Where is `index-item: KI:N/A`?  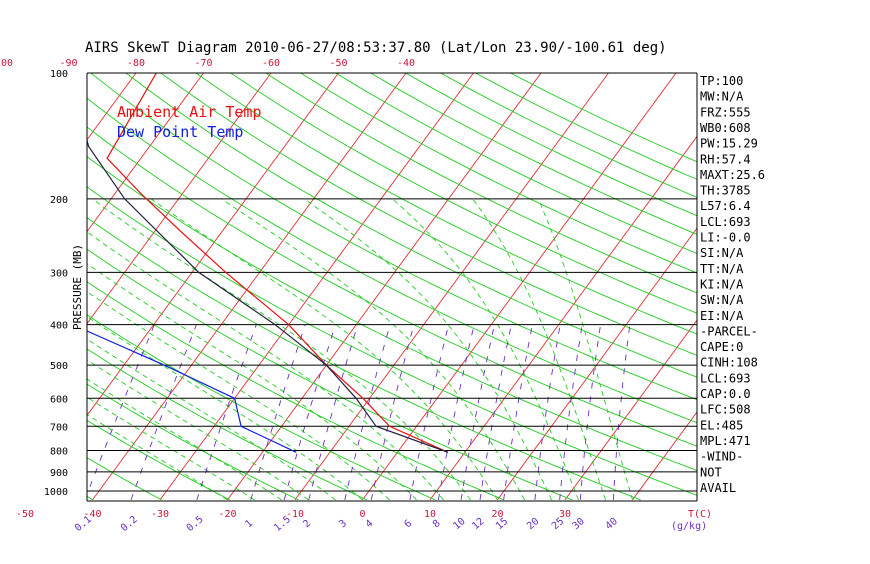 index-item: KI:N/A is located at coordinates (722, 284).